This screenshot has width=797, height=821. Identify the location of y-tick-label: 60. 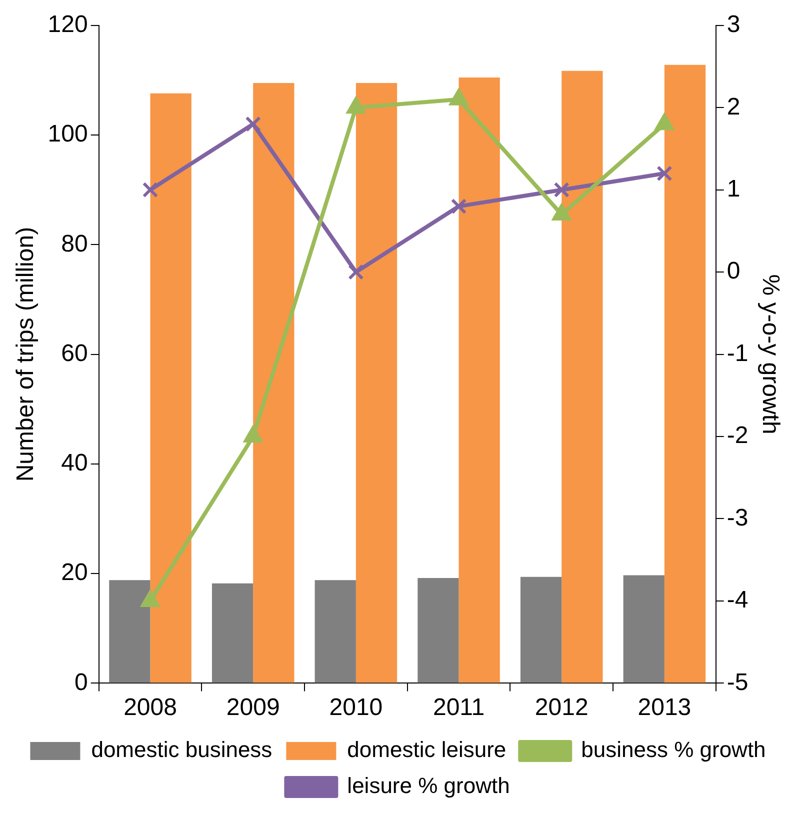
(74, 353).